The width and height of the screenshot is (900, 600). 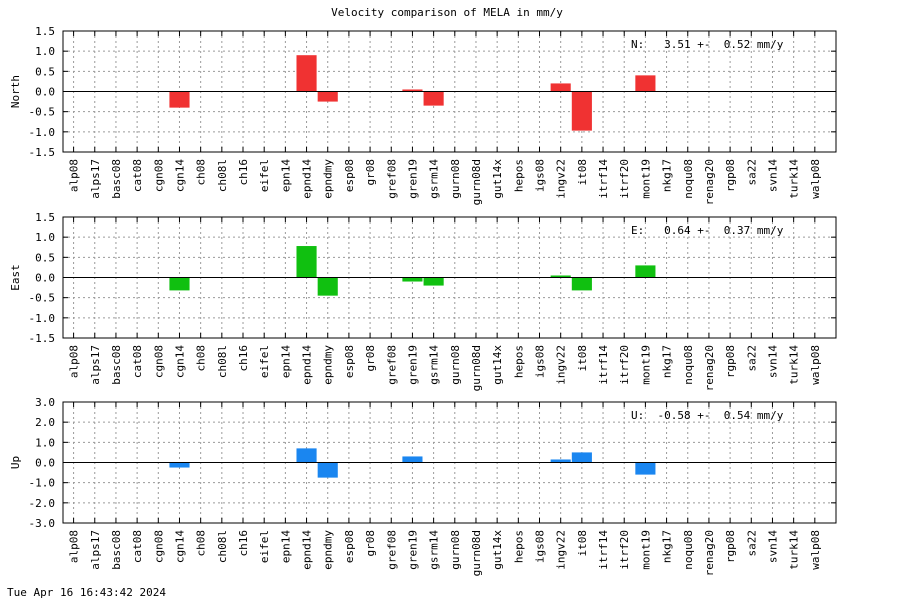 What do you see at coordinates (412, 459) in the screenshot?
I see `up-bar-gren19` at bounding box center [412, 459].